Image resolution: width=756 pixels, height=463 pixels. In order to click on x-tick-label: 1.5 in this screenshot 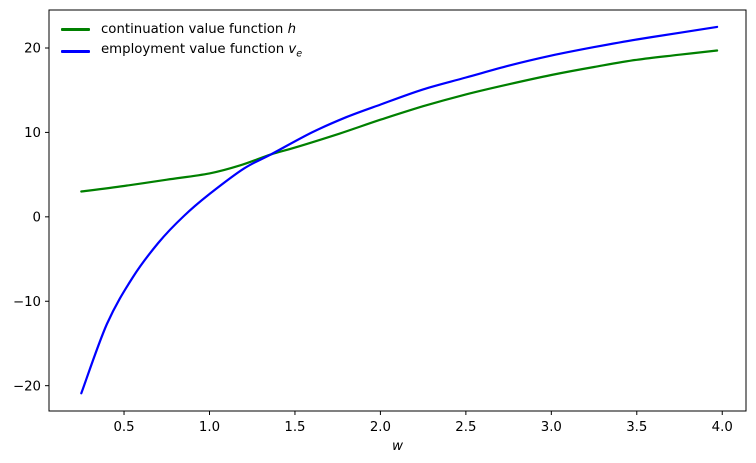, I will do `click(294, 427)`.